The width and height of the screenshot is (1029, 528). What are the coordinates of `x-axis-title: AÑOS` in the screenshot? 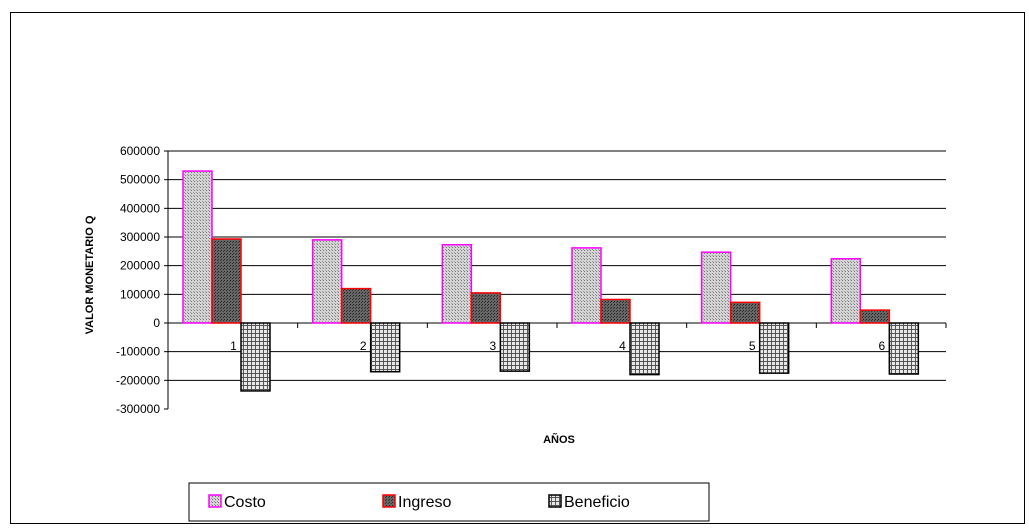 It's located at (559, 439).